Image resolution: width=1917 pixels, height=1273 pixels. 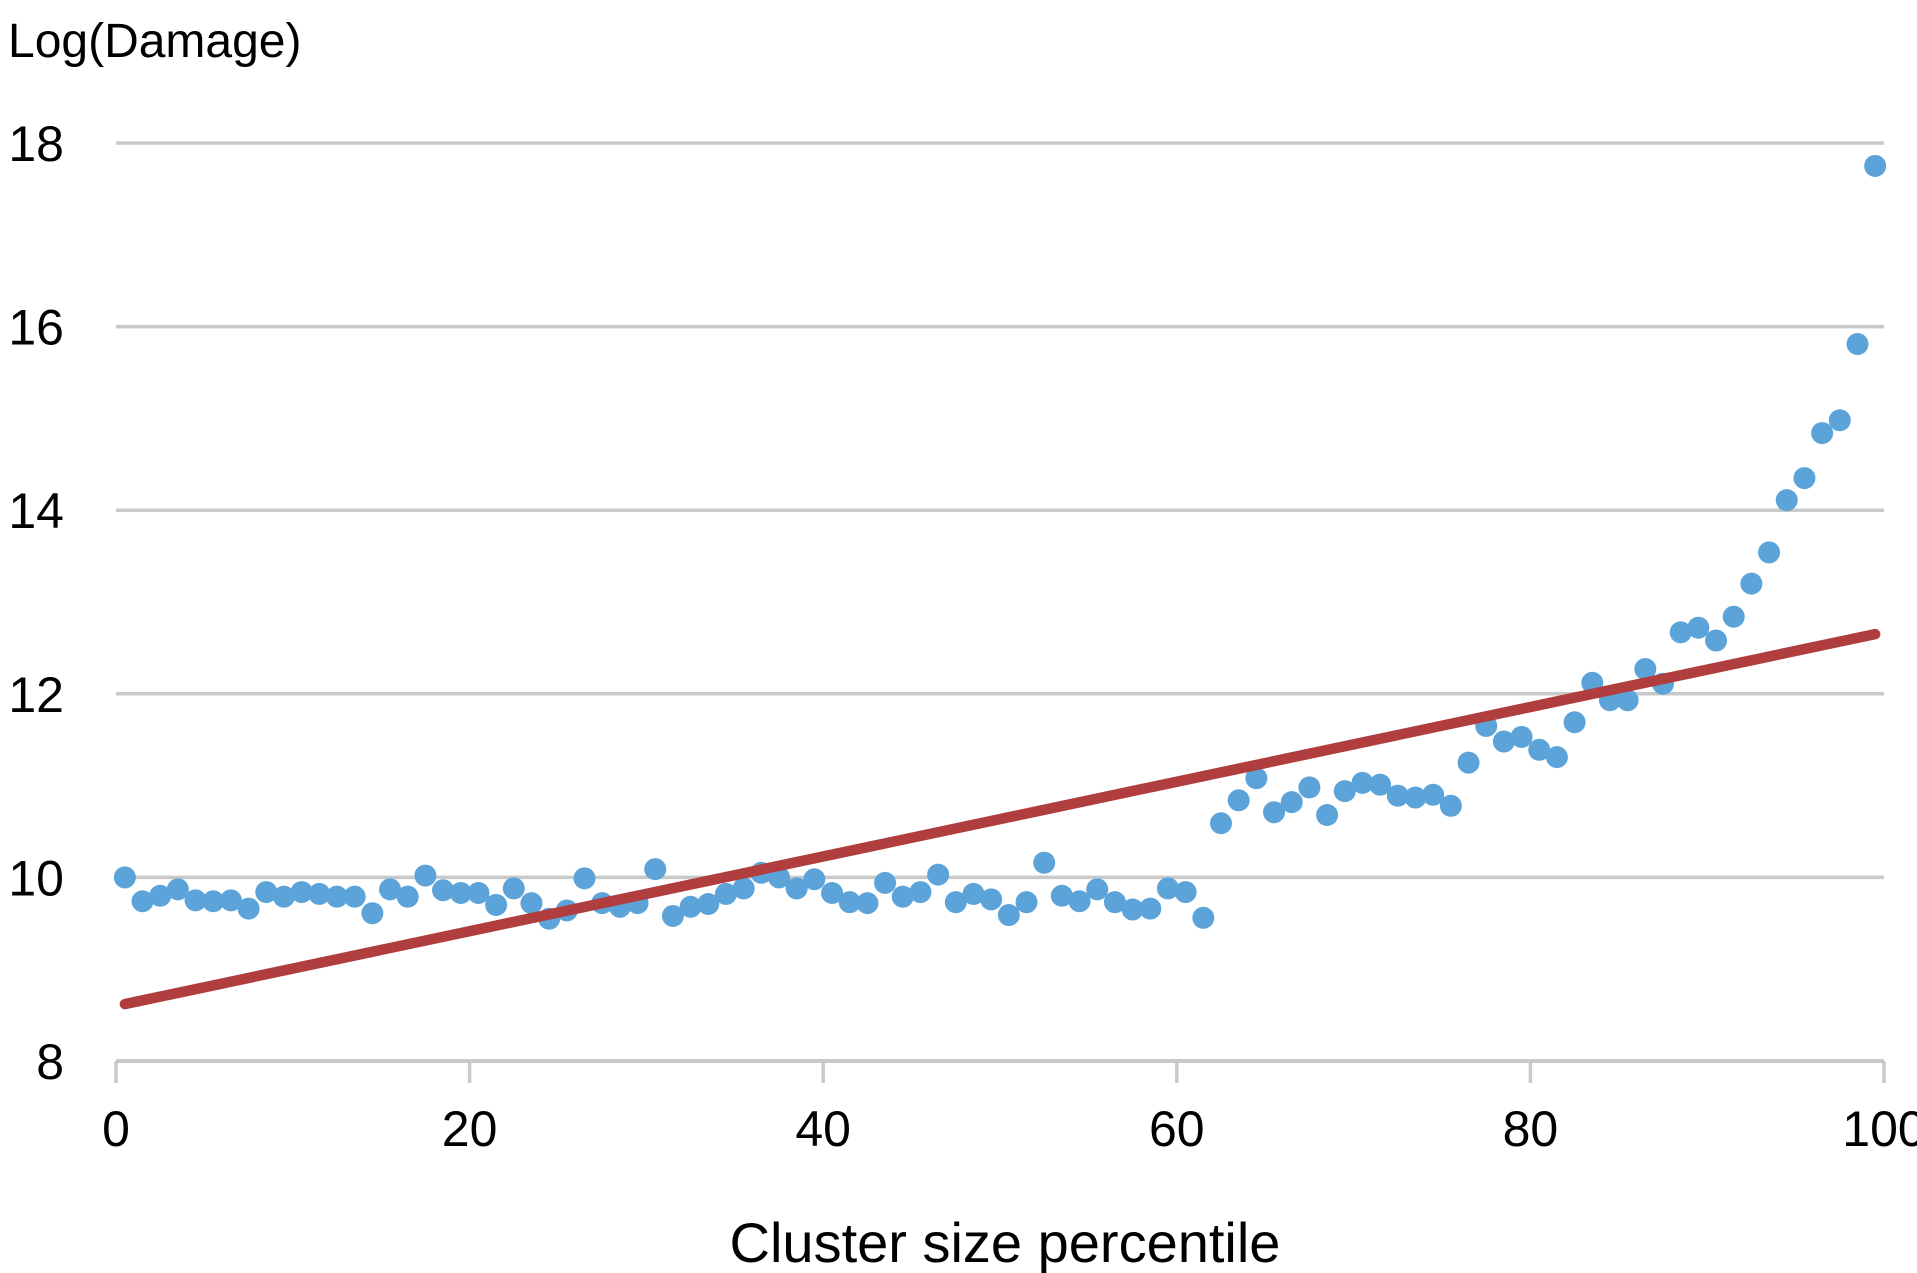 What do you see at coordinates (1531, 1129) in the screenshot?
I see `x-tick-label-80: 80` at bounding box center [1531, 1129].